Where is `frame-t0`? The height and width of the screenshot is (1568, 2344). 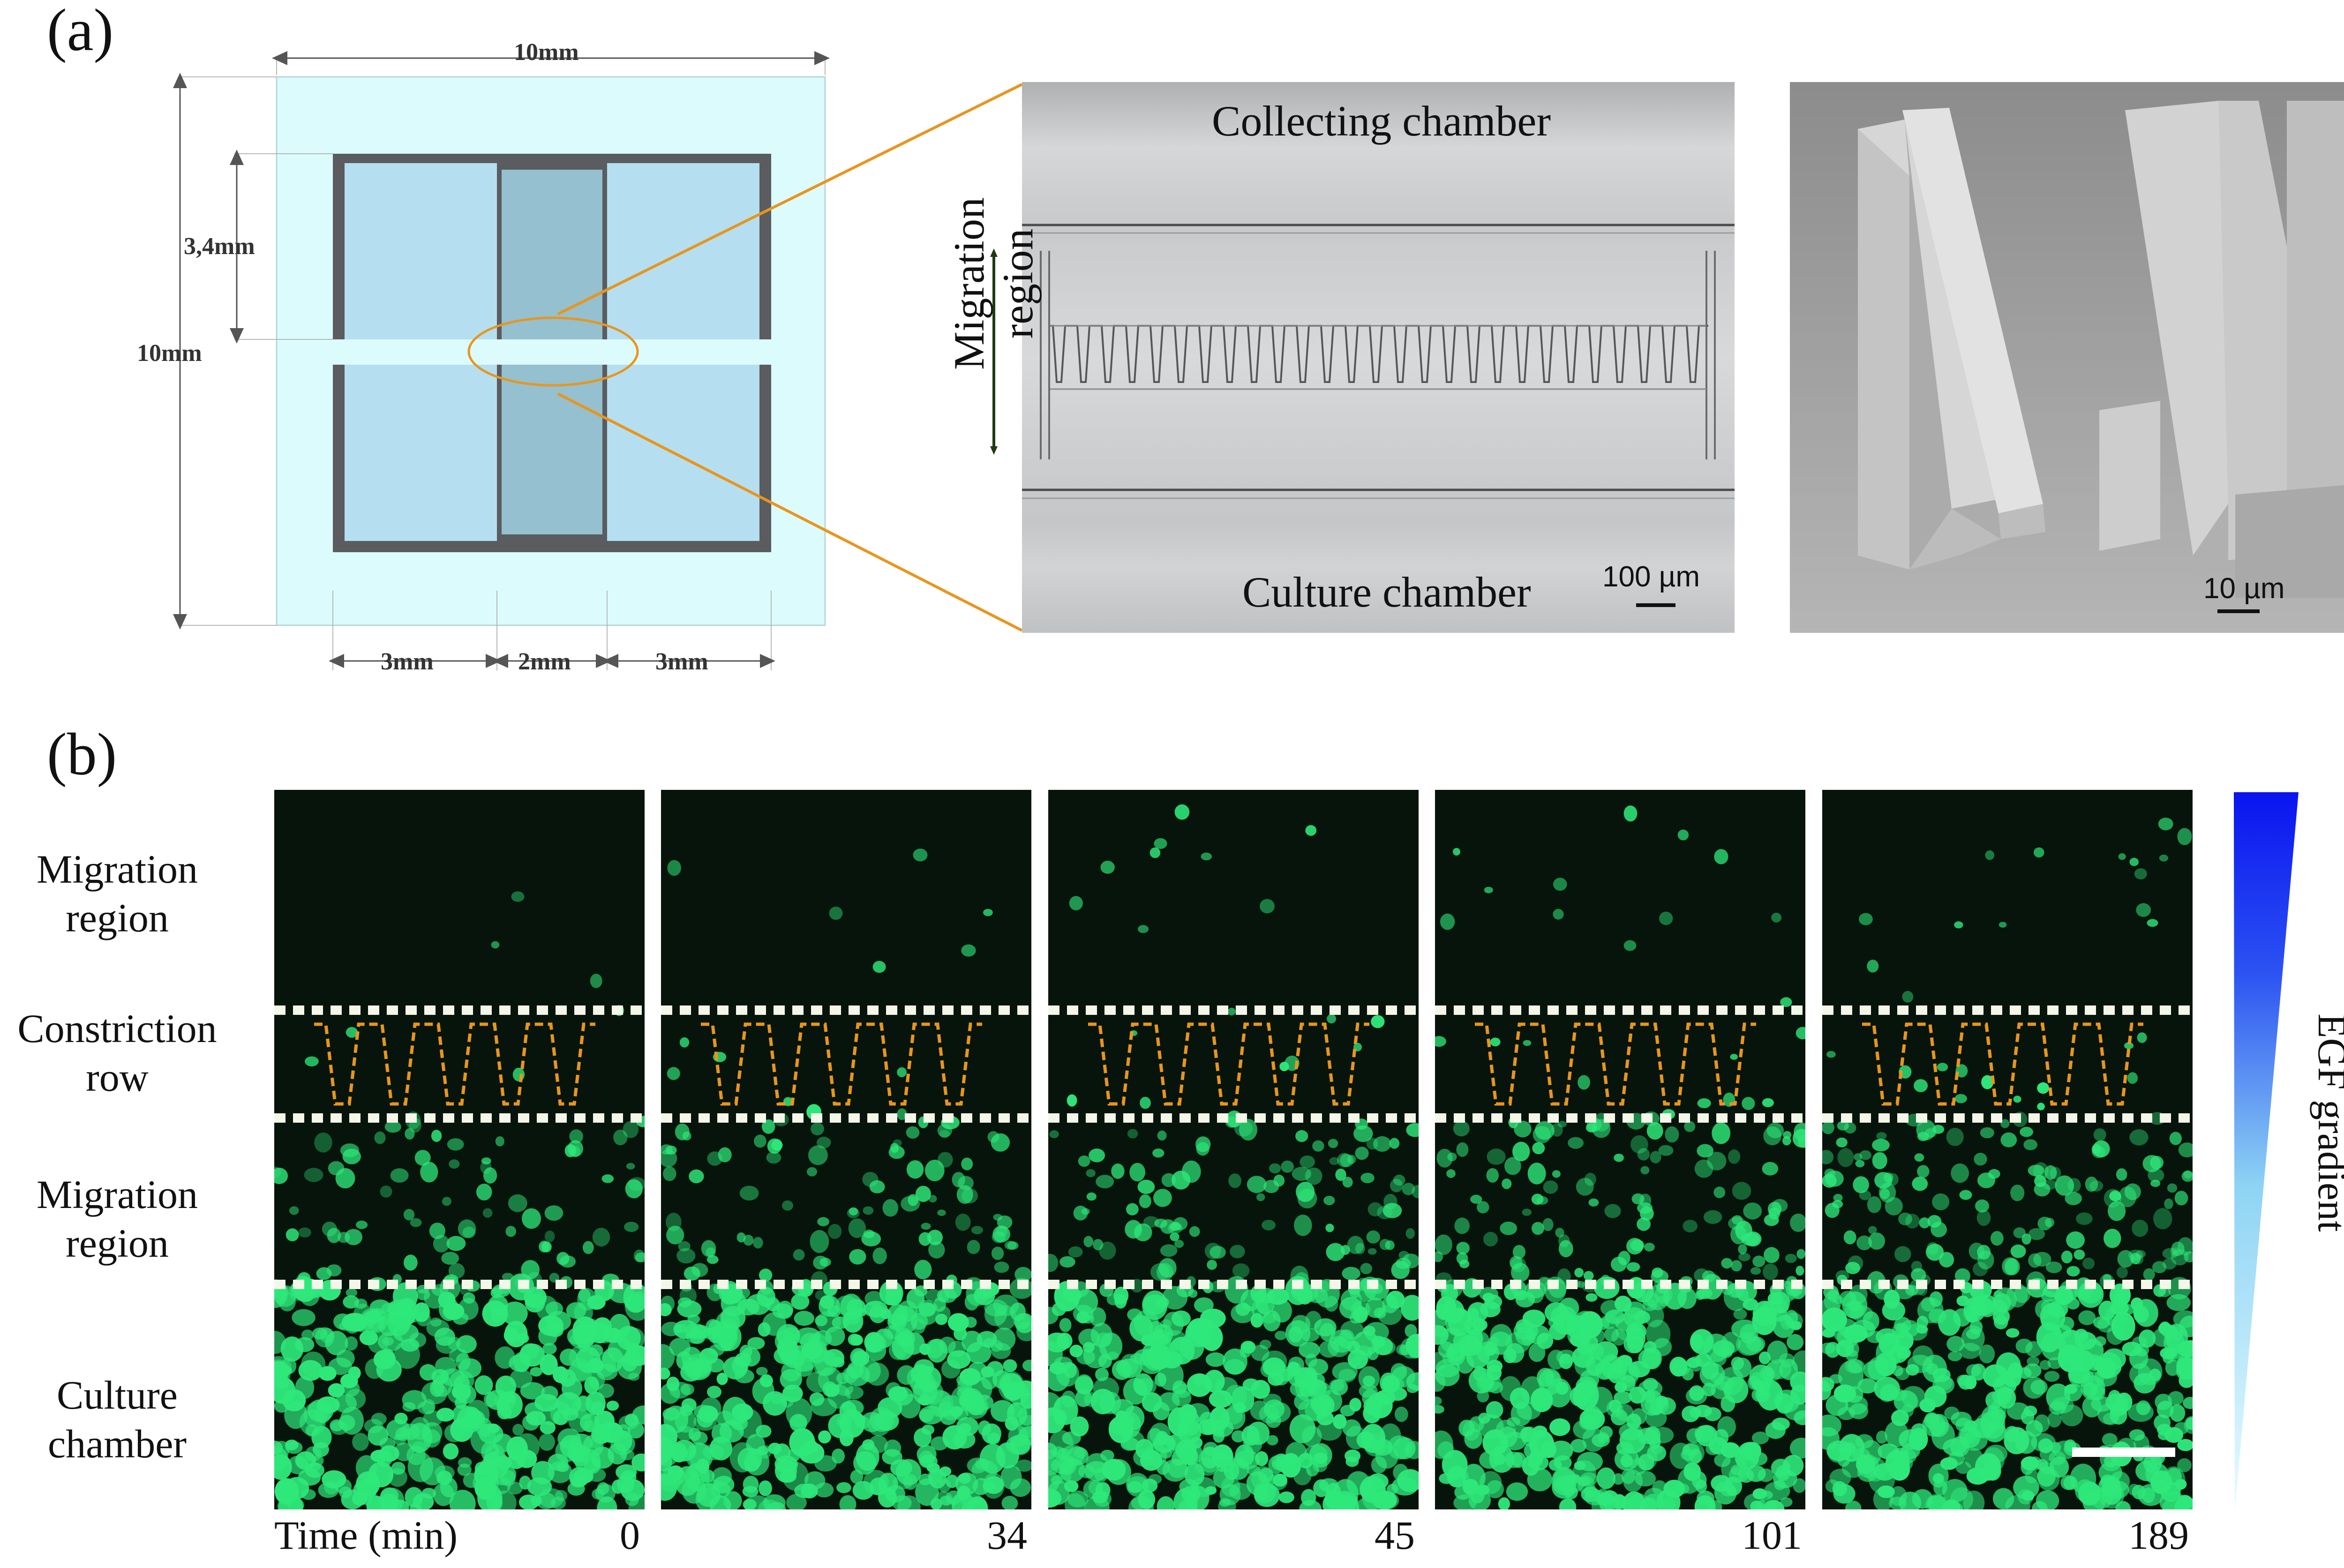 frame-t0 is located at coordinates (459, 1149).